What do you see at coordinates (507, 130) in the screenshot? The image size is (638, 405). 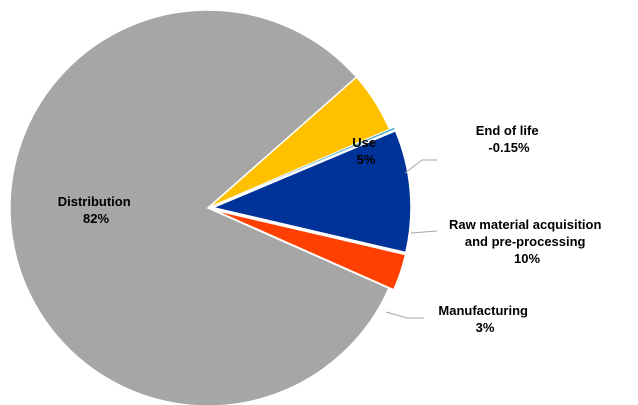 I see `label-end-of-life-name: End of life` at bounding box center [507, 130].